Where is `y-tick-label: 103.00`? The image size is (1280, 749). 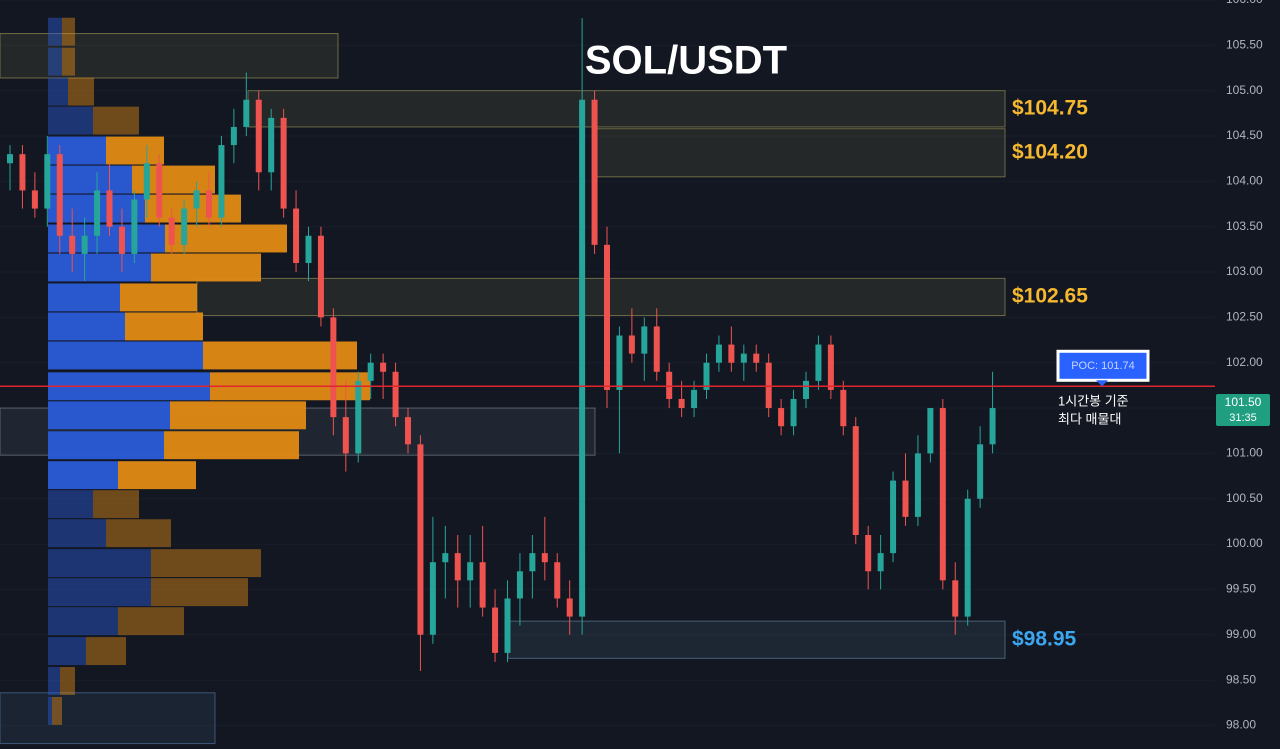
y-tick-label: 103.00 is located at coordinates (1244, 271).